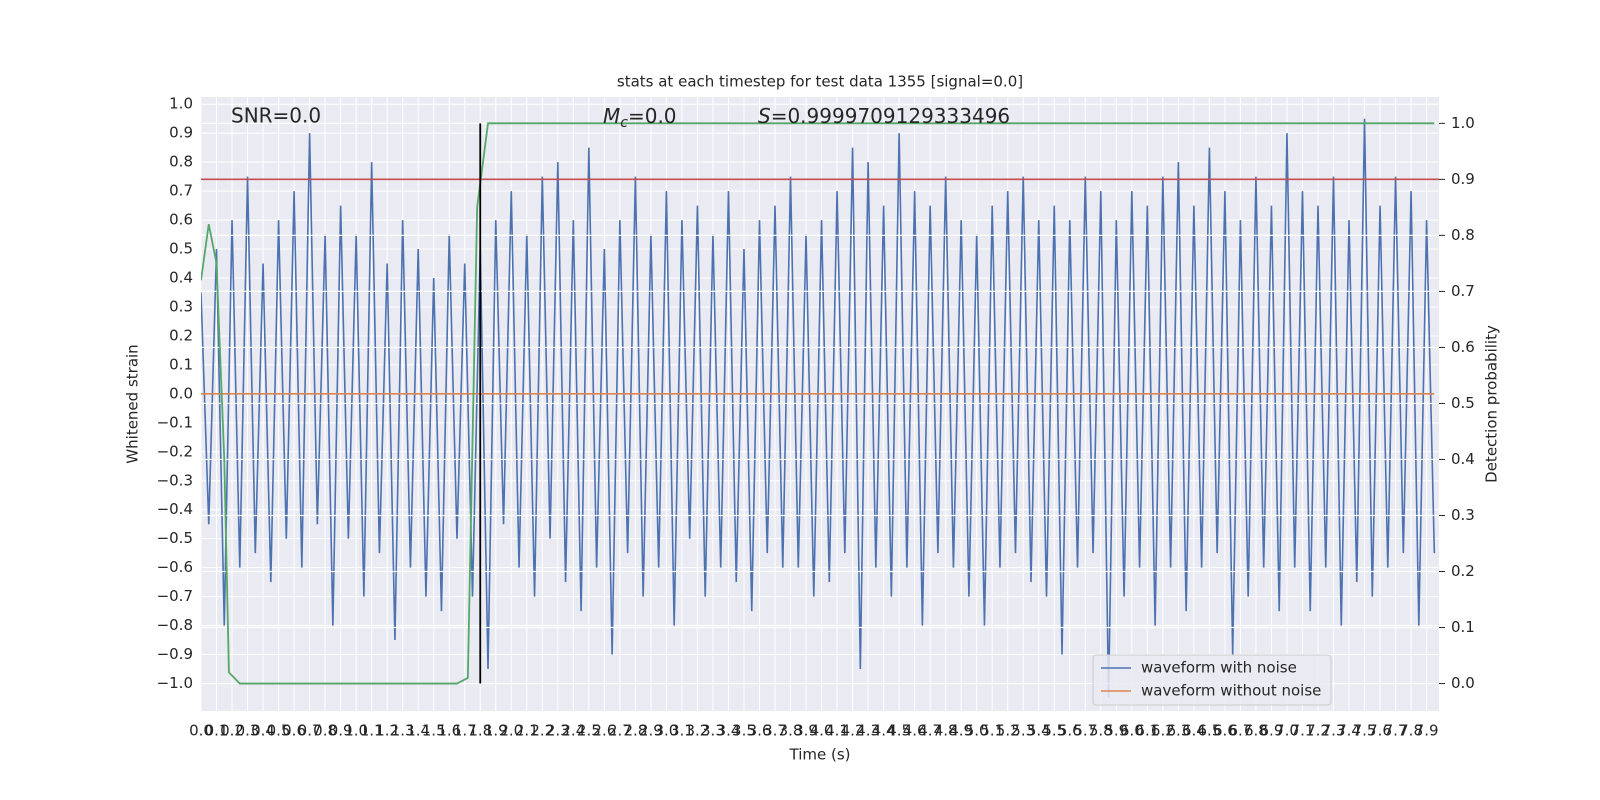 The height and width of the screenshot is (800, 1600). I want to click on x-tick-label: 5.6, so click(1070, 731).